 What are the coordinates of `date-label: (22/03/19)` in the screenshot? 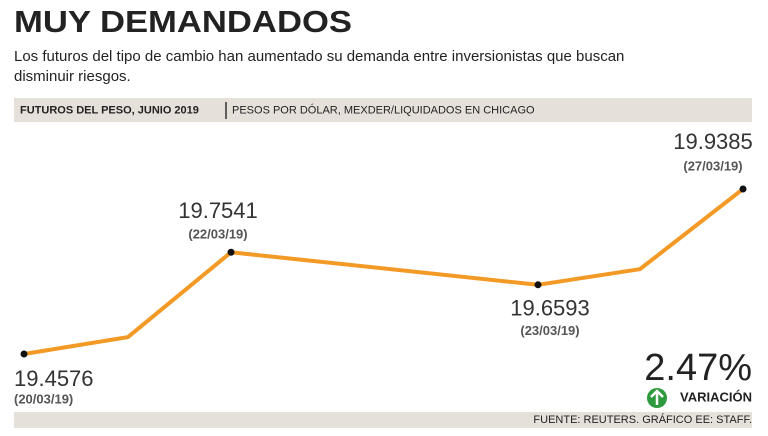 It's located at (217, 234).